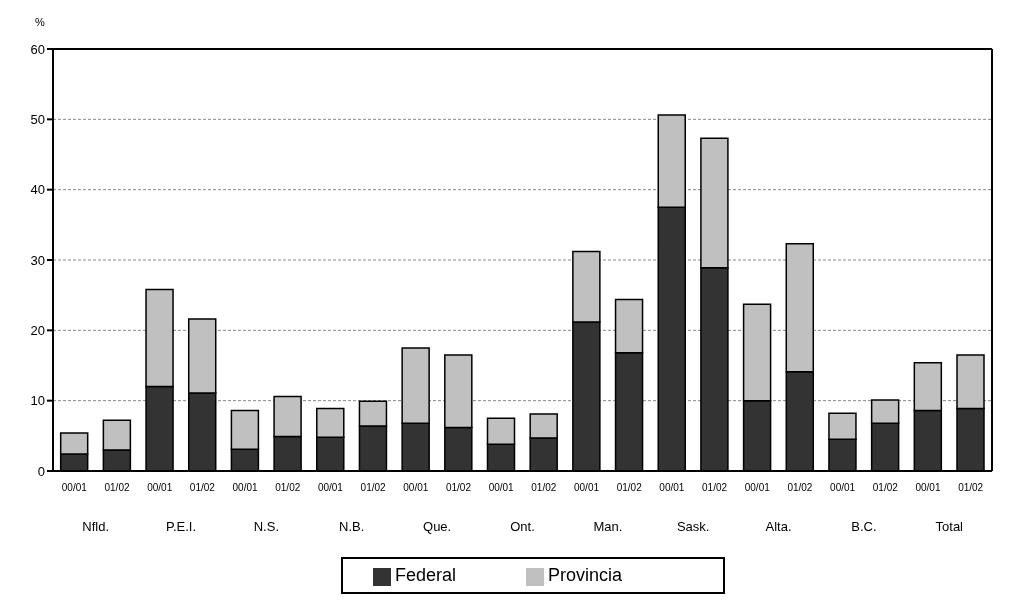 The width and height of the screenshot is (1021, 602). I want to click on text: N.B., so click(352, 526).